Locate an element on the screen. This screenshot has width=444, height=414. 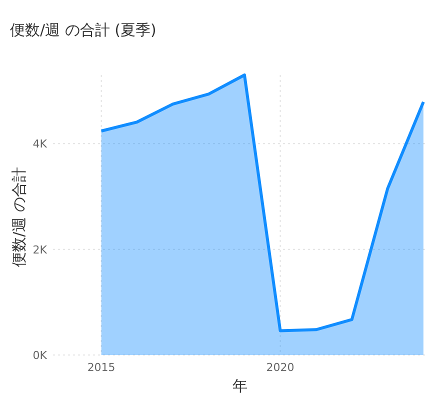
y-axis-title: 便数/週 の合計 is located at coordinates (19, 217).